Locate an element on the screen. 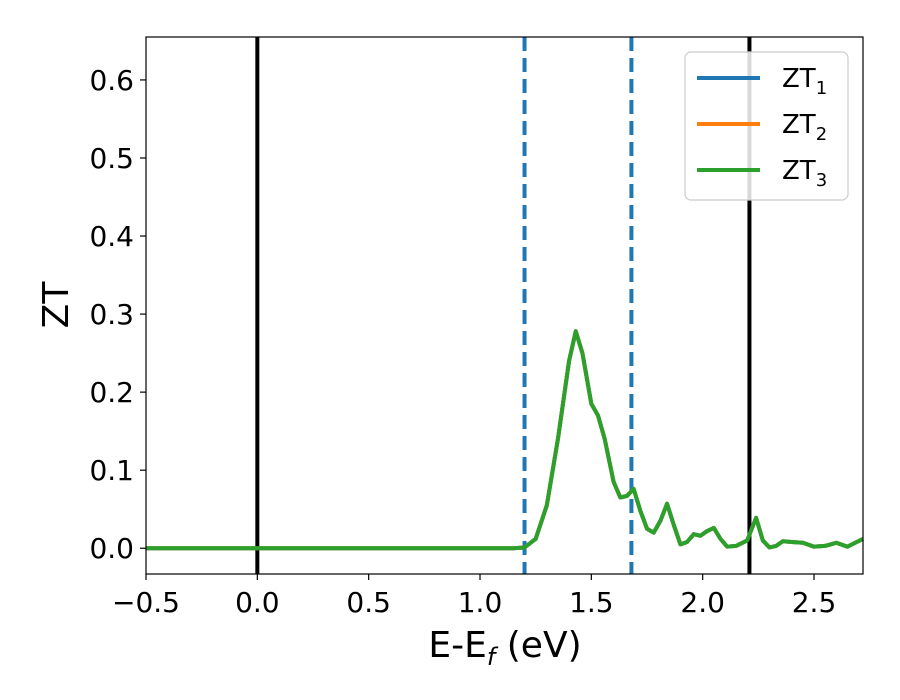 This screenshot has width=900, height=700. y-tick-label: 0.2 is located at coordinates (111, 392).